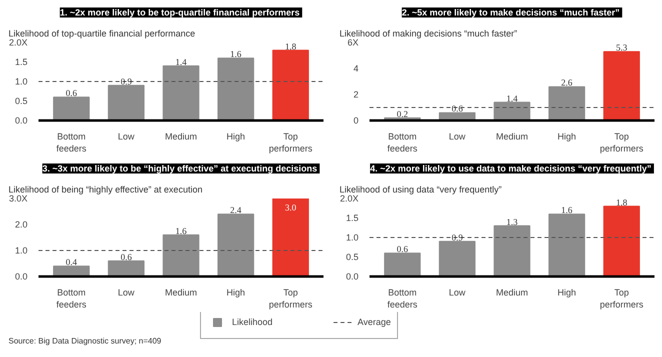 This screenshot has width=662, height=357. Describe the element at coordinates (567, 83) in the screenshot. I see `data-label: 2.6` at that location.